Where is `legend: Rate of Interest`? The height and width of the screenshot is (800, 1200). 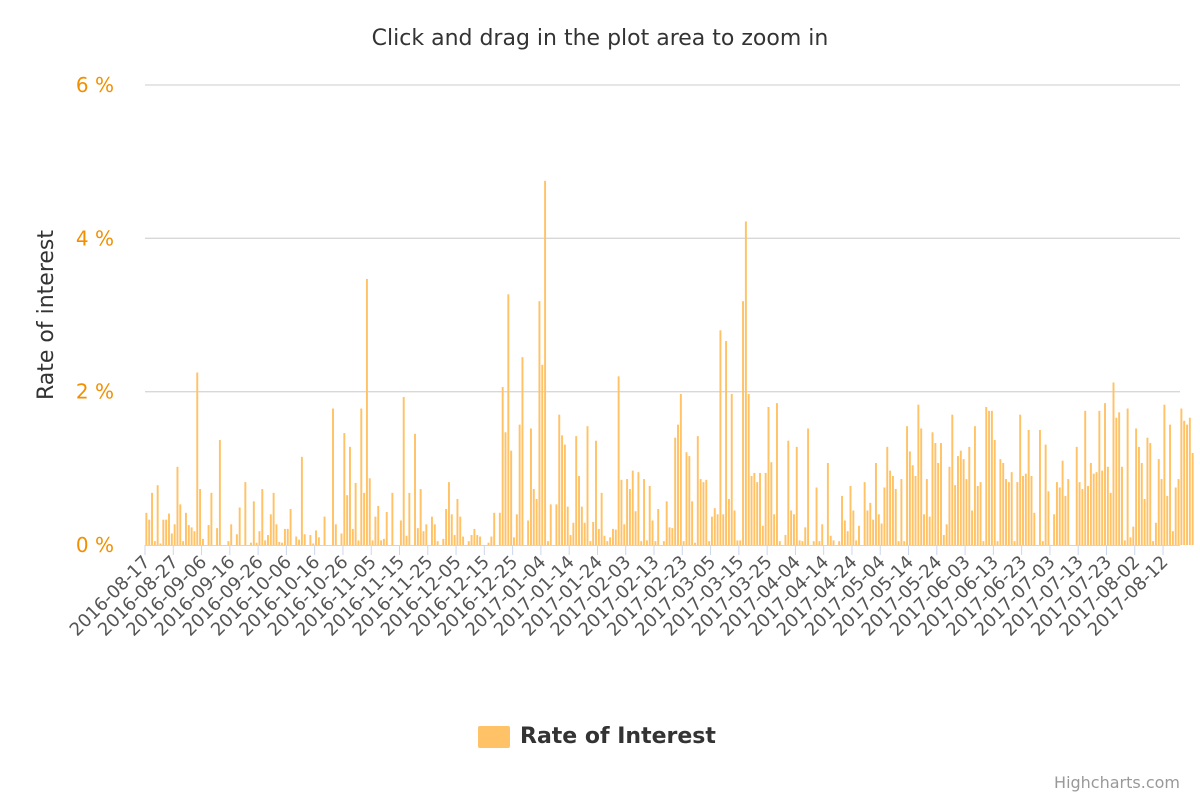
legend: Rate of Interest is located at coordinates (597, 736).